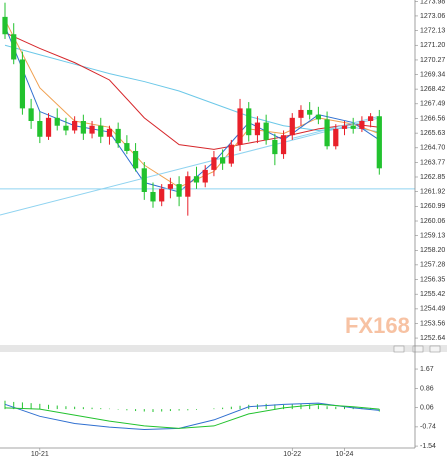 Image resolution: width=447 pixels, height=459 pixels. Describe the element at coordinates (432, 221) in the screenshot. I see `y-tick-label: 1260.06` at that location.